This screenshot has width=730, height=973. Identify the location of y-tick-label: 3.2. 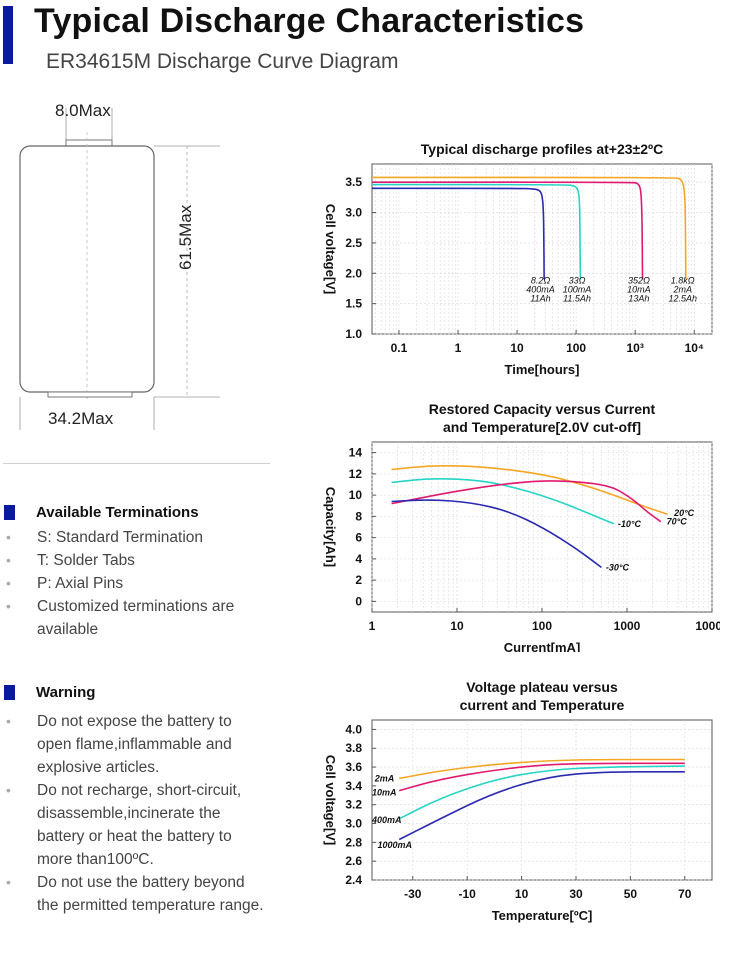
(353, 805).